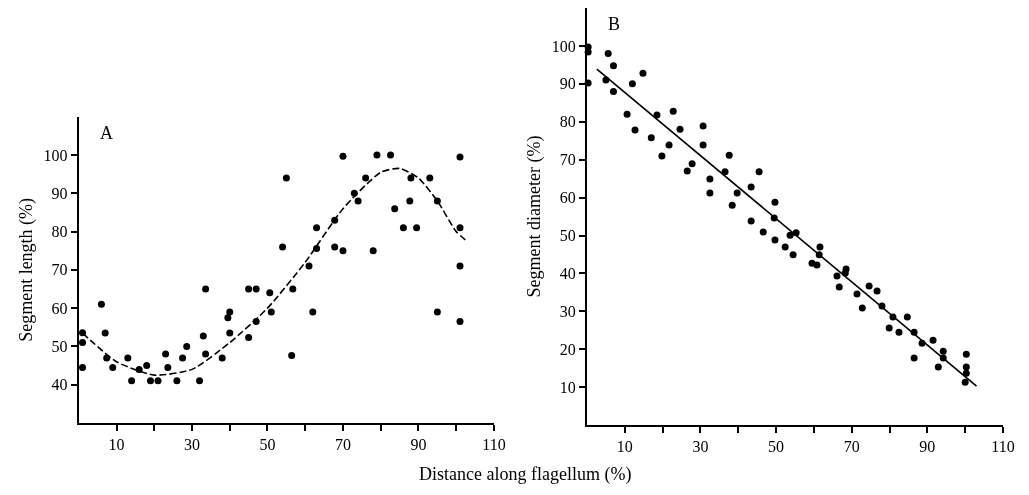  Describe the element at coordinates (567, 387) in the screenshot. I see `y-tick-label: 10` at that location.